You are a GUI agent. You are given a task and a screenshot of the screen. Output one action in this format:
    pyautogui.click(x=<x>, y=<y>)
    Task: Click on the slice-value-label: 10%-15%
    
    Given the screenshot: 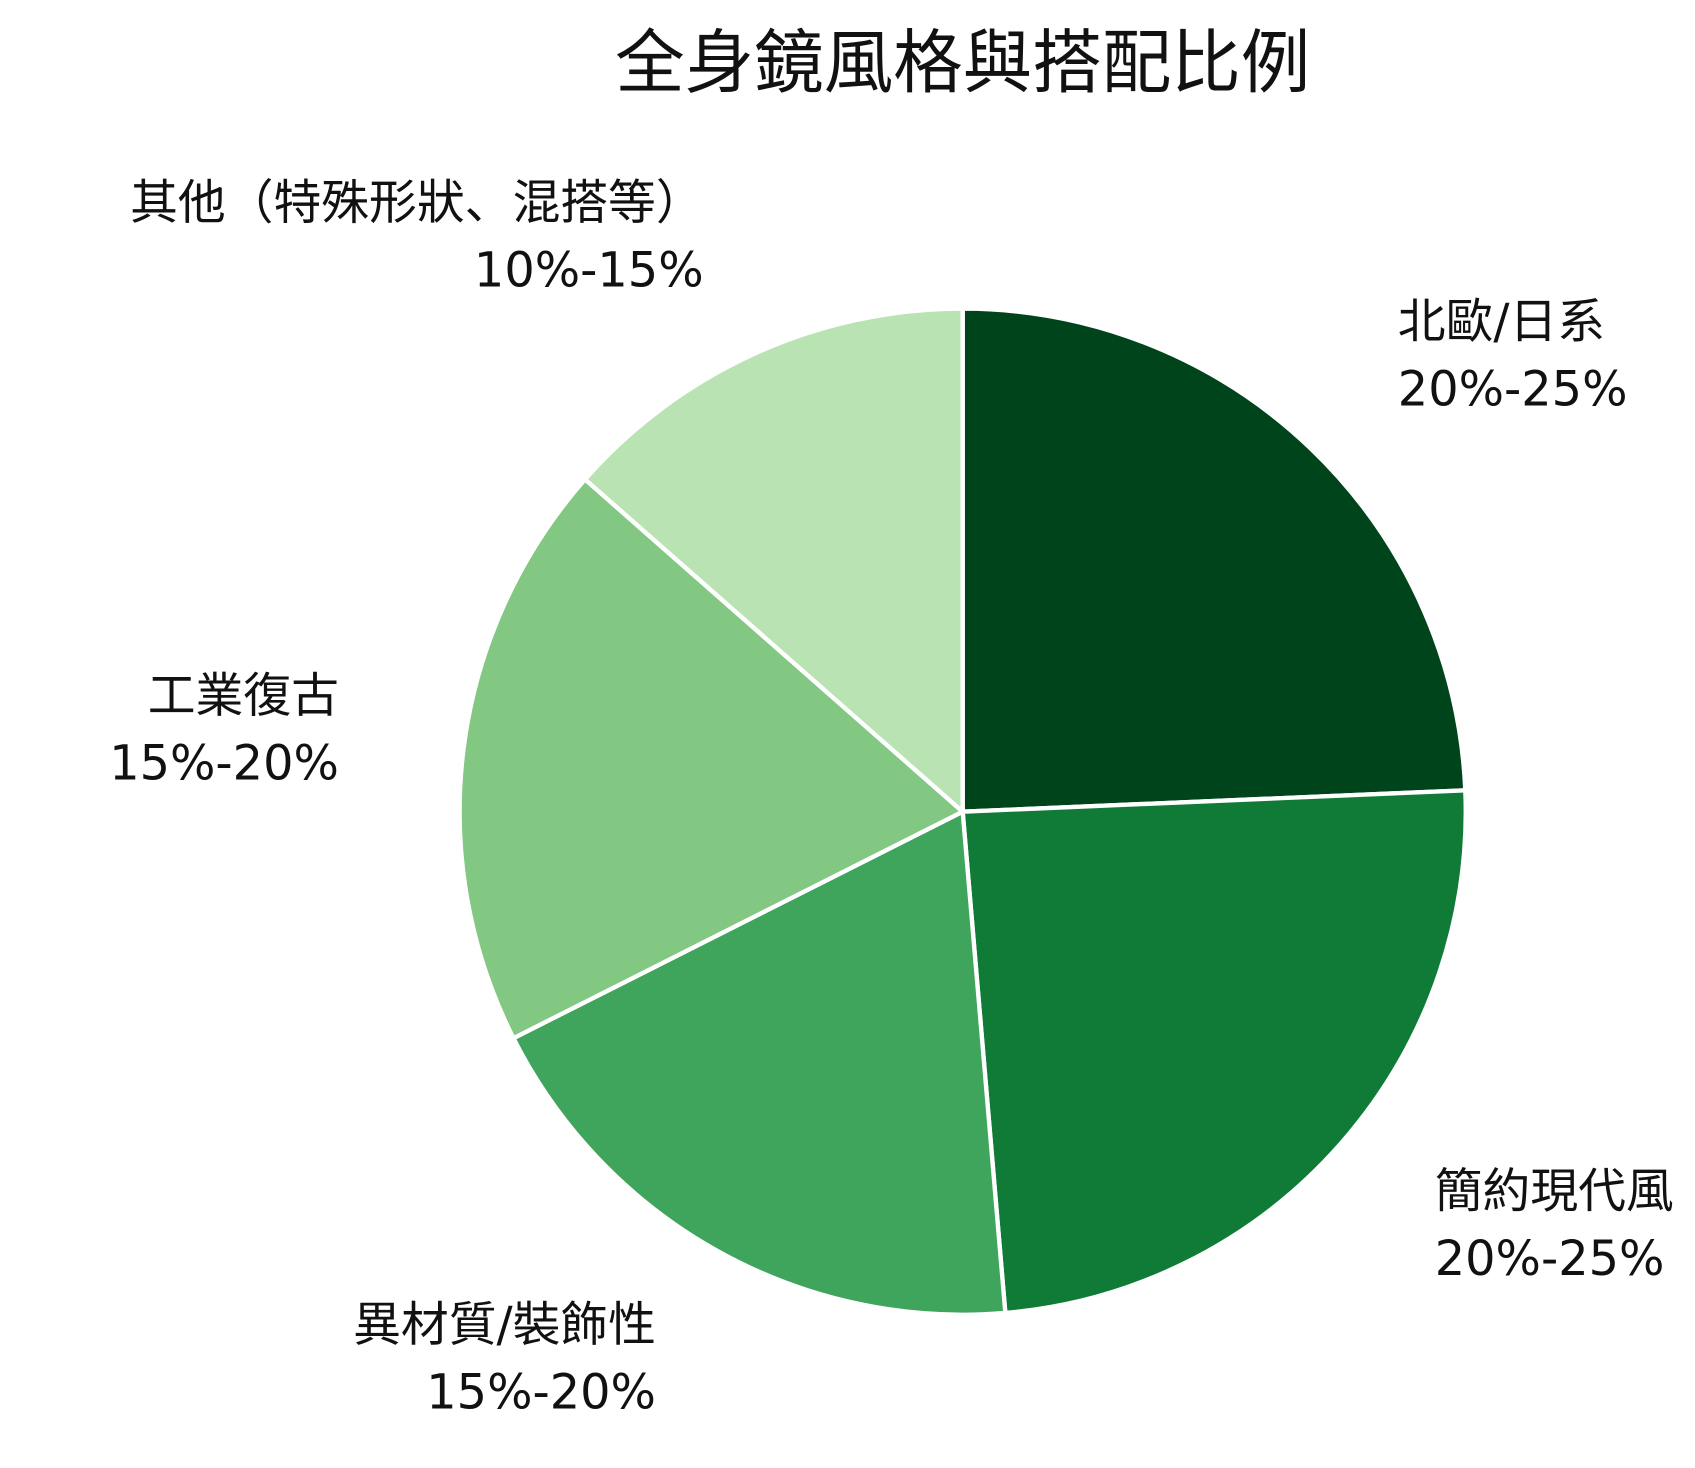 What is the action you would take?
    pyautogui.click(x=589, y=270)
    